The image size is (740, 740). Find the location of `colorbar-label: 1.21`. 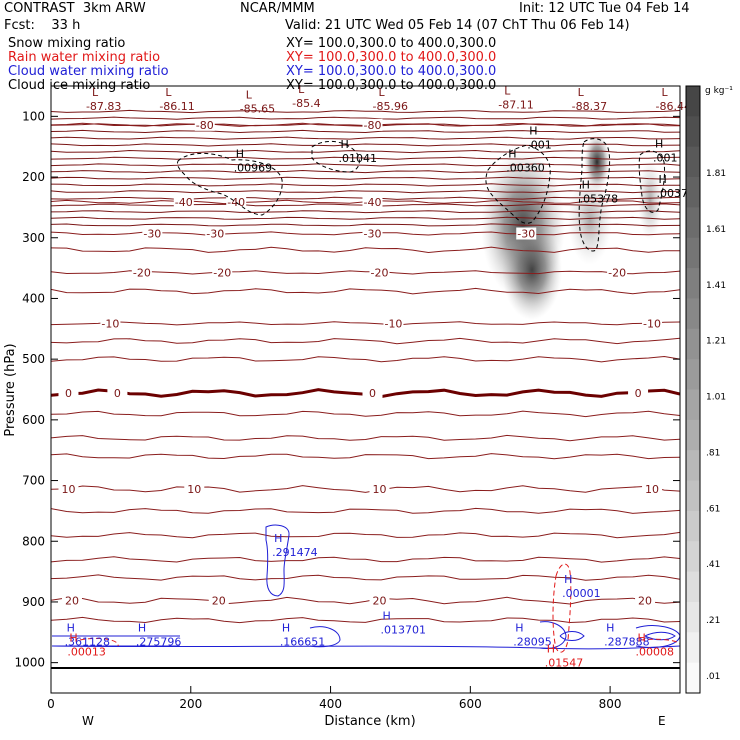

colorbar-label: 1.21 is located at coordinates (716, 342).